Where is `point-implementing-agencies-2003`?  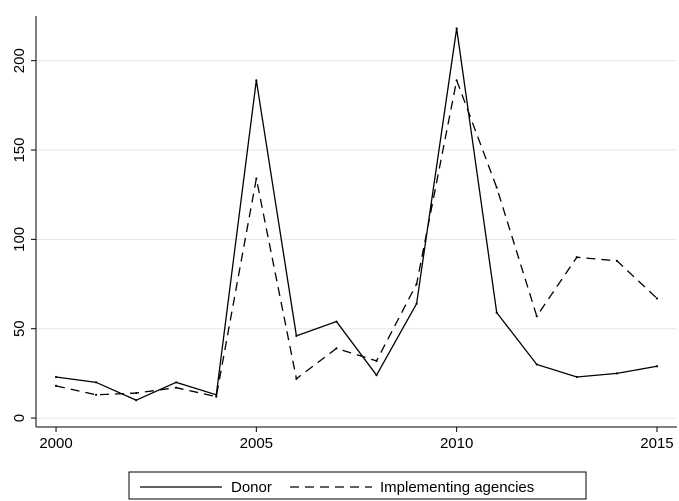
point-implementing-agencies-2003 is located at coordinates (176, 387).